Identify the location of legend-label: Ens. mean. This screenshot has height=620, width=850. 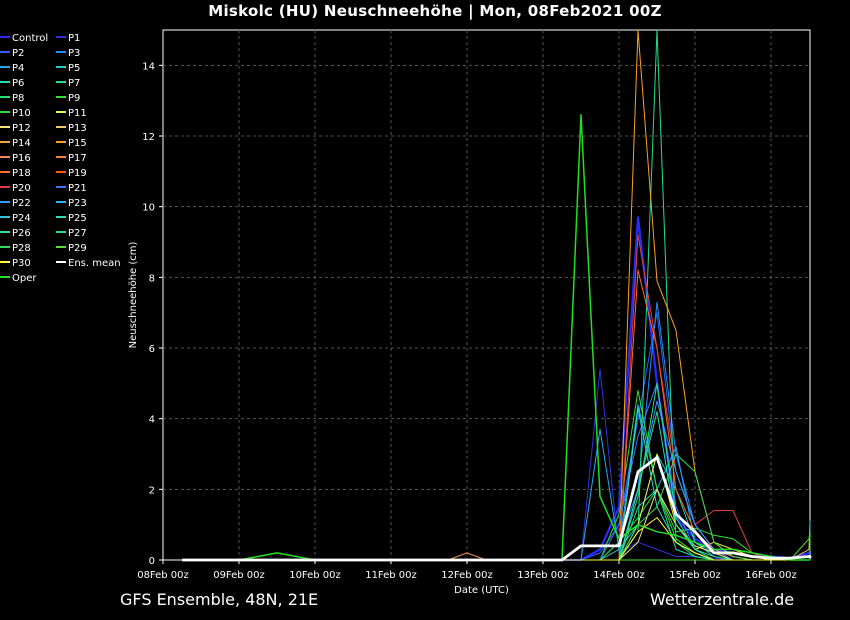
(94, 263).